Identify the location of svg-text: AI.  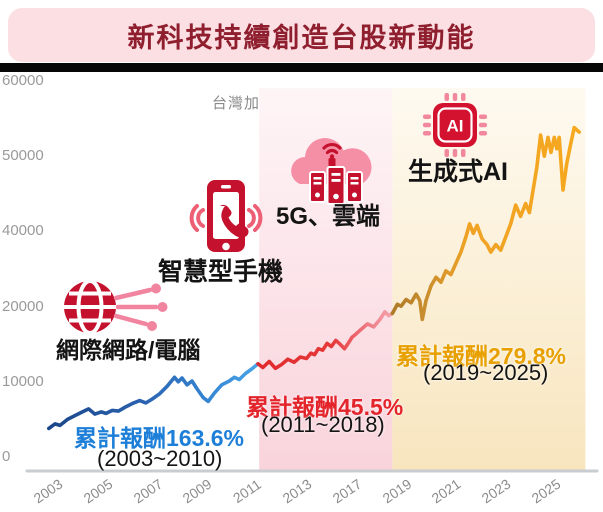
(455, 126).